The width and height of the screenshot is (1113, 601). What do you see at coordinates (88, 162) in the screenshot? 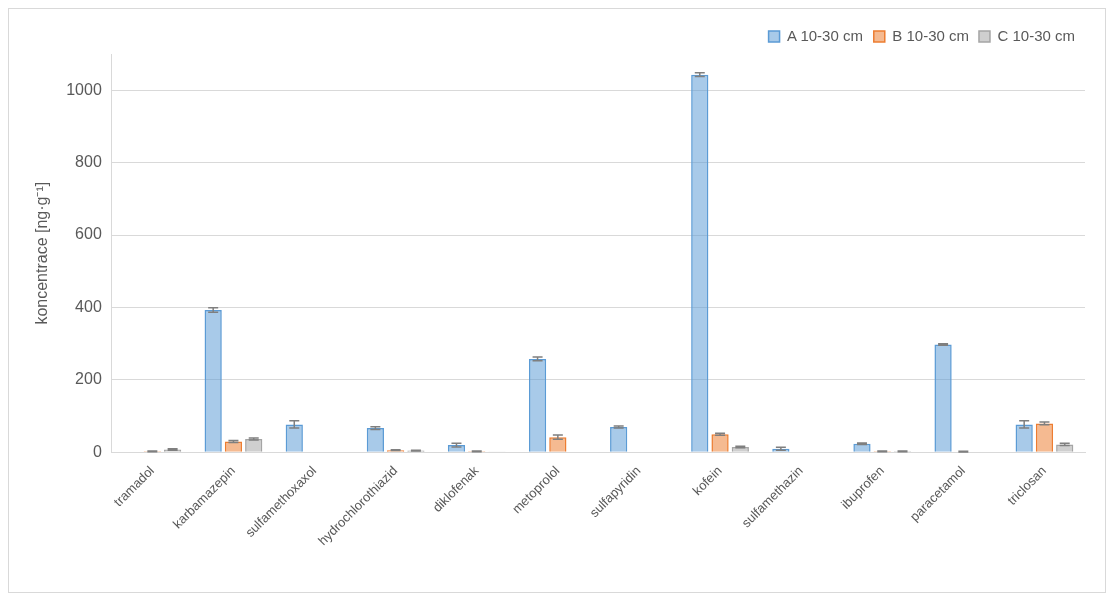
I see `y-tick-label: 800` at bounding box center [88, 162].